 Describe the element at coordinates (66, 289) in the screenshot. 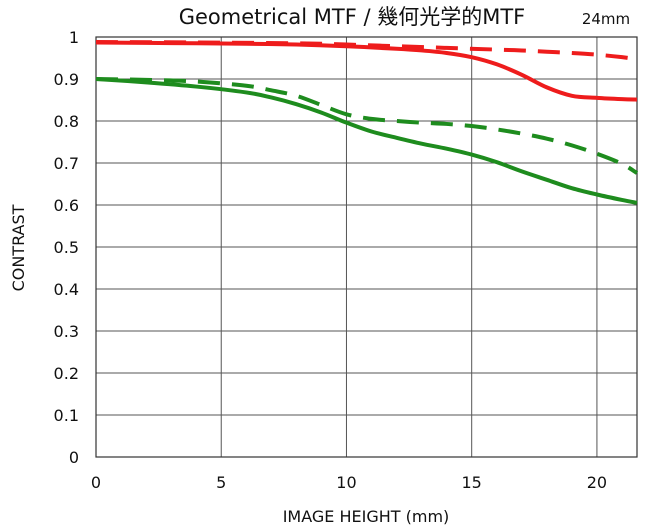

I see `y-tick-label: 0.4` at that location.